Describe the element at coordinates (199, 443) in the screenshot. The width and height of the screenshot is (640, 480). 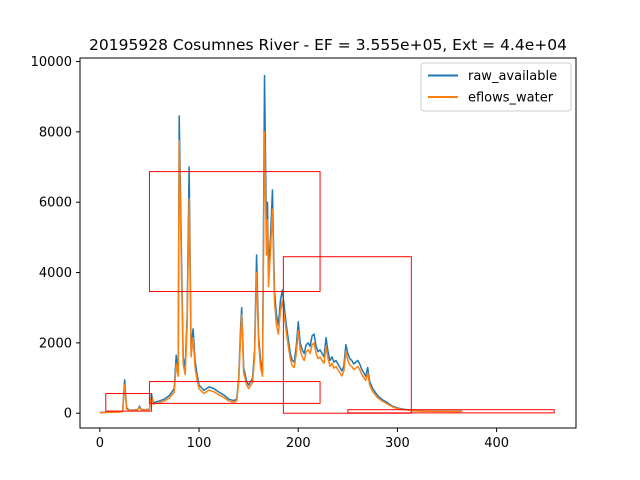
I see `x-tick-label-100: 100` at that location.